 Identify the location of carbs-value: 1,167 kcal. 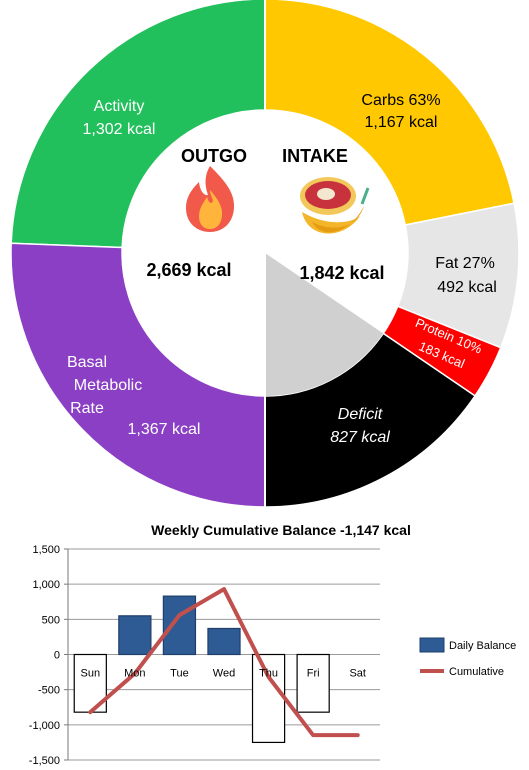
(401, 122).